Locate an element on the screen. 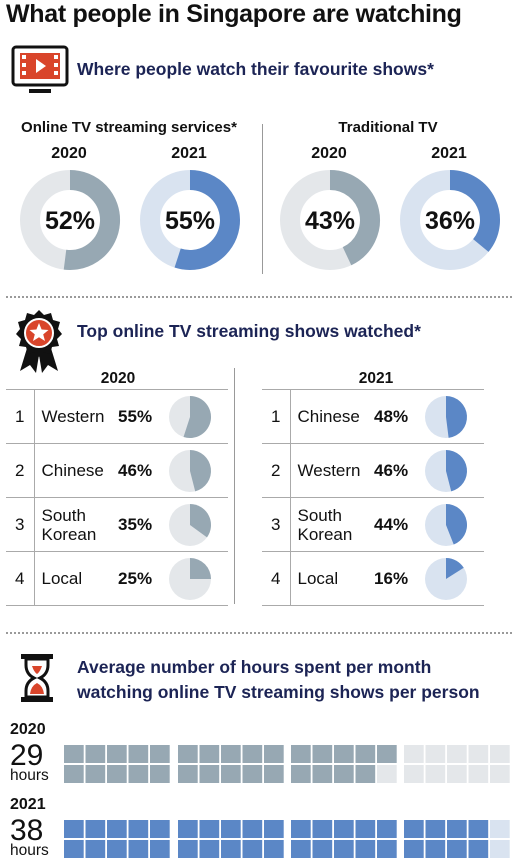 This screenshot has width=518, height=861. donut-label: 55% is located at coordinates (190, 221).